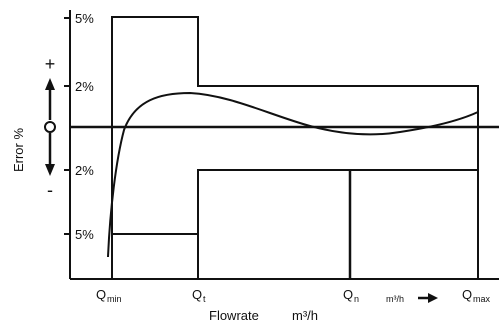 This screenshot has height=323, width=499. What do you see at coordinates (356, 299) in the screenshot?
I see `svg-text: n` at bounding box center [356, 299].